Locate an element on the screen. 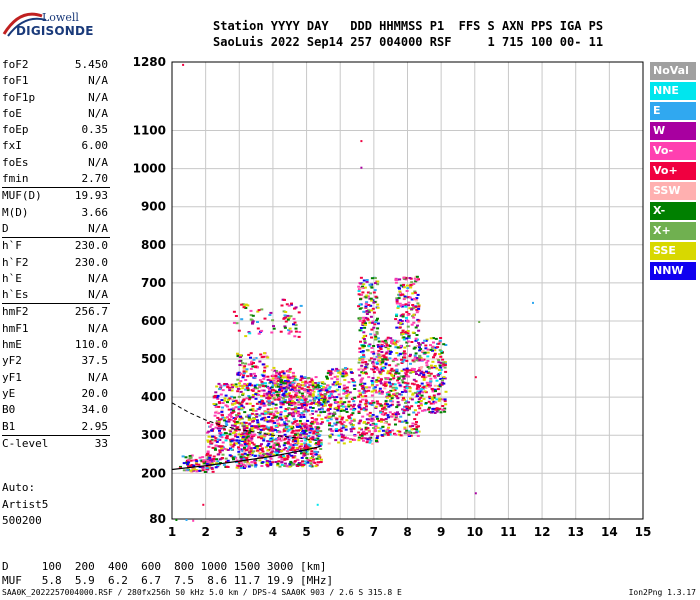 Image resolution: width=700 pixels, height=600 pixels. x-tick-label: 6 is located at coordinates (340, 532).